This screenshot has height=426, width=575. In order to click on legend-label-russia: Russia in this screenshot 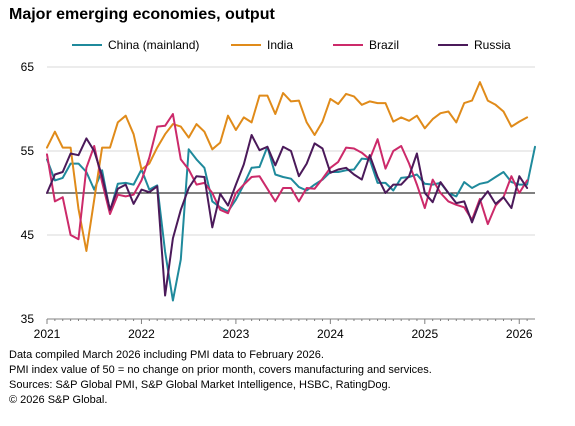, I will do `click(492, 45)`.